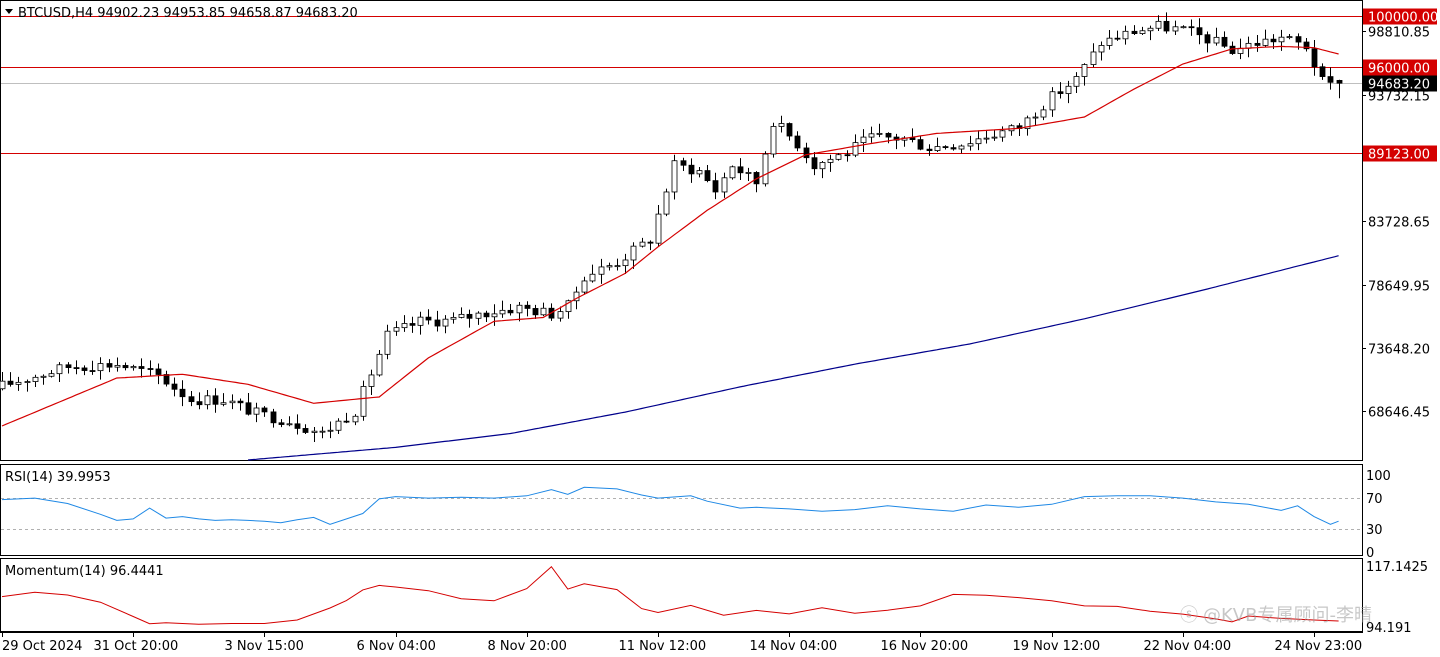 This screenshot has height=657, width=1440. I want to click on rsi-tick-label-3: 0, so click(1370, 553).